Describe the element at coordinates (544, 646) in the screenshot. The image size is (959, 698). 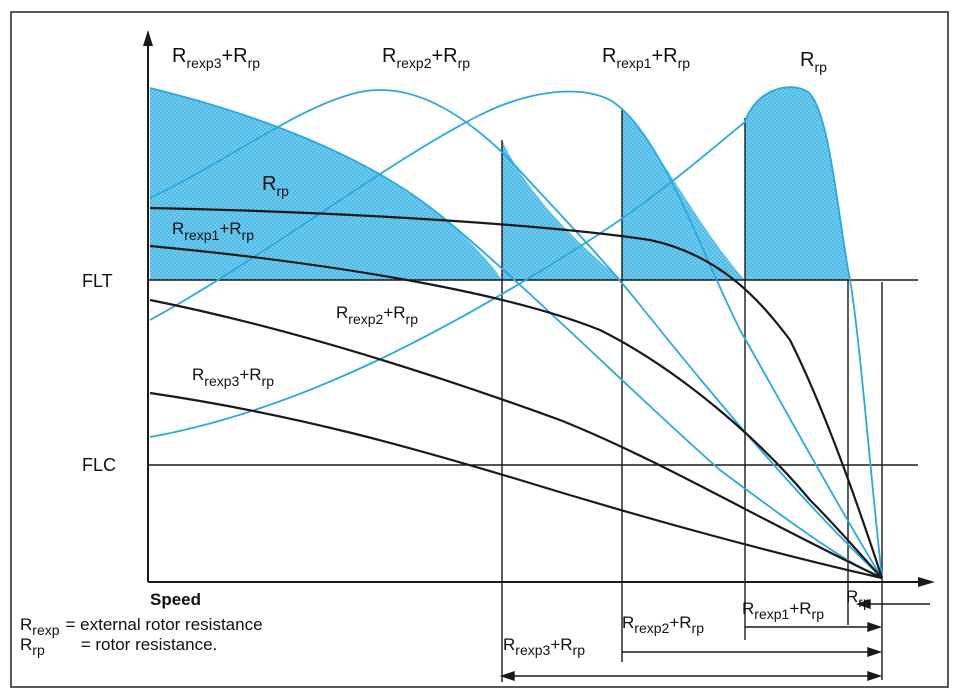
I see `range-label-r3: Rrexp3+Rrp` at that location.